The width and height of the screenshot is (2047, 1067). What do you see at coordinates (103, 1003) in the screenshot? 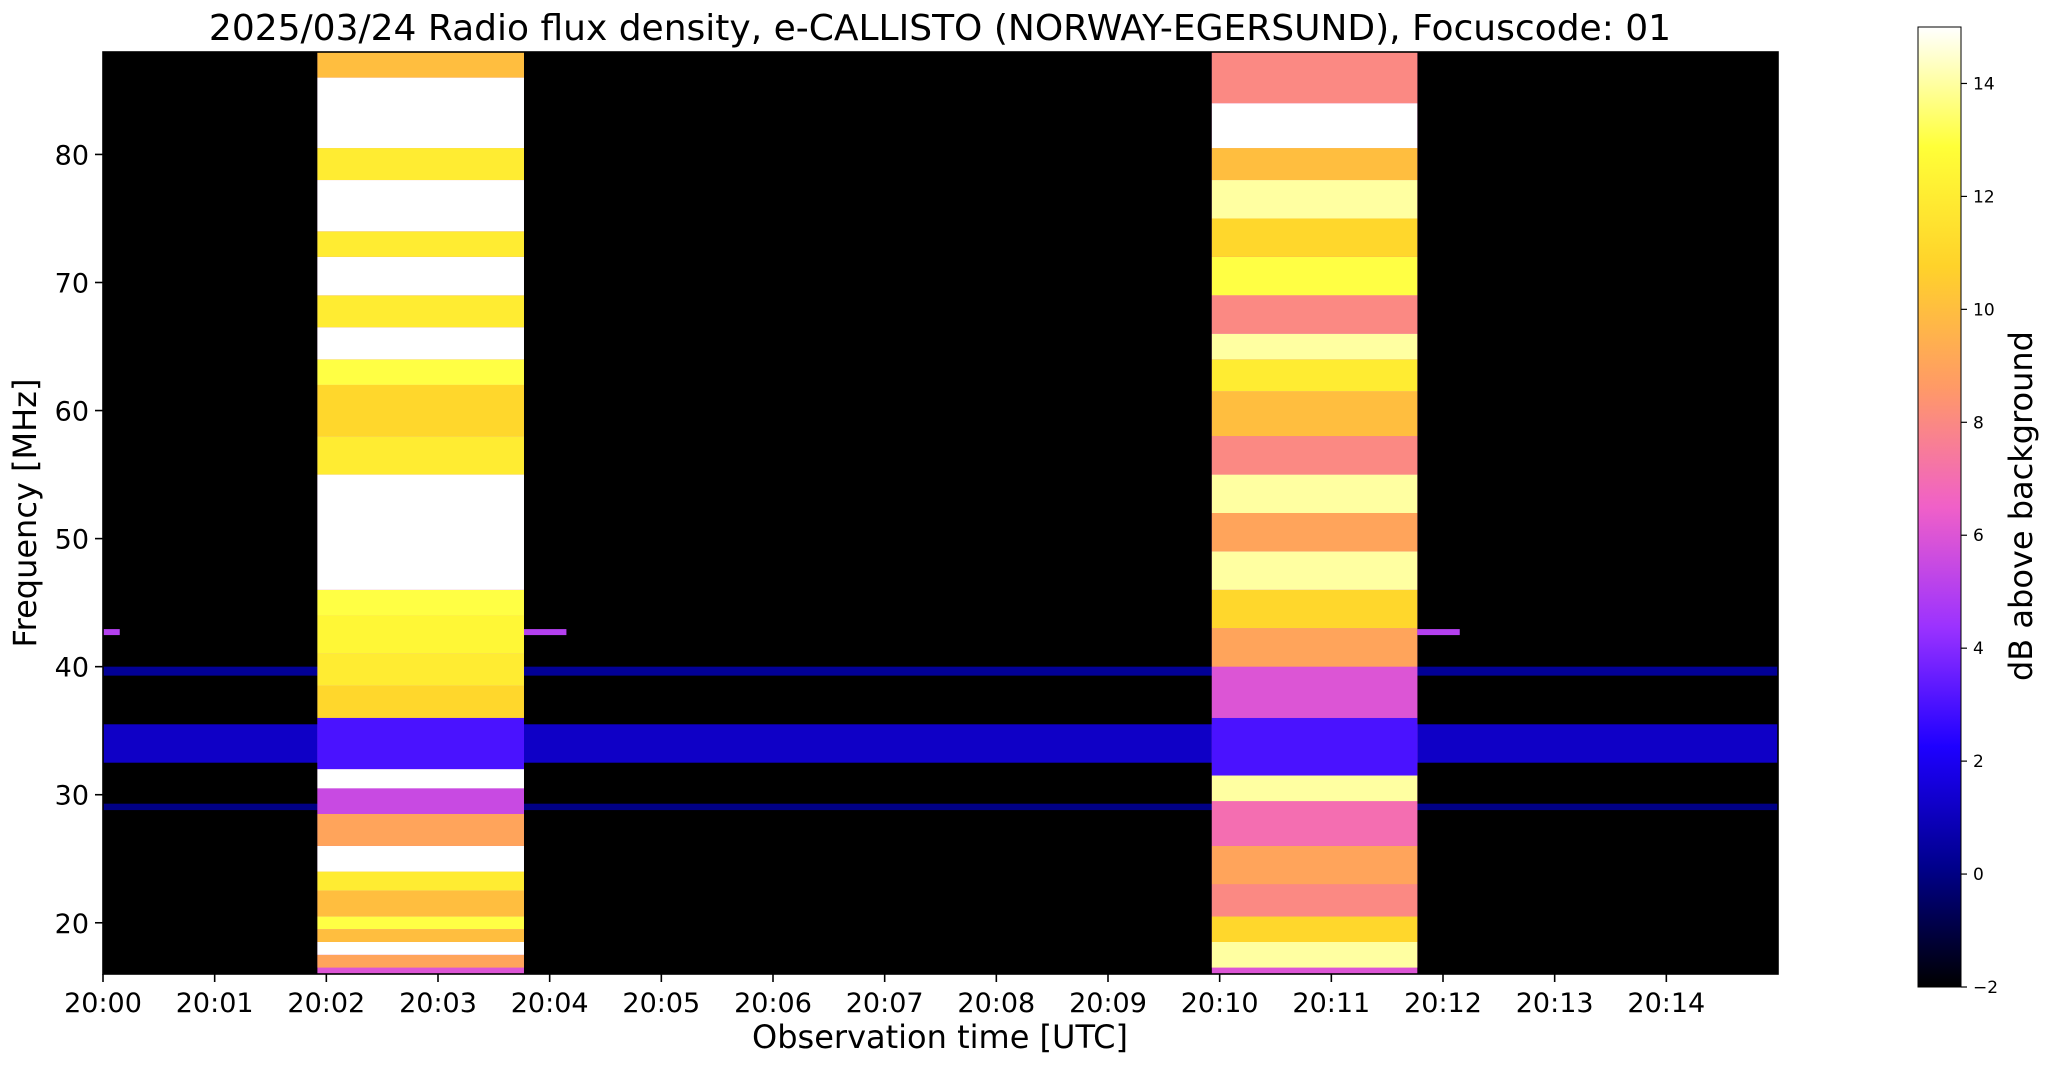
I see `x-tick-label: 20:00` at bounding box center [103, 1003].